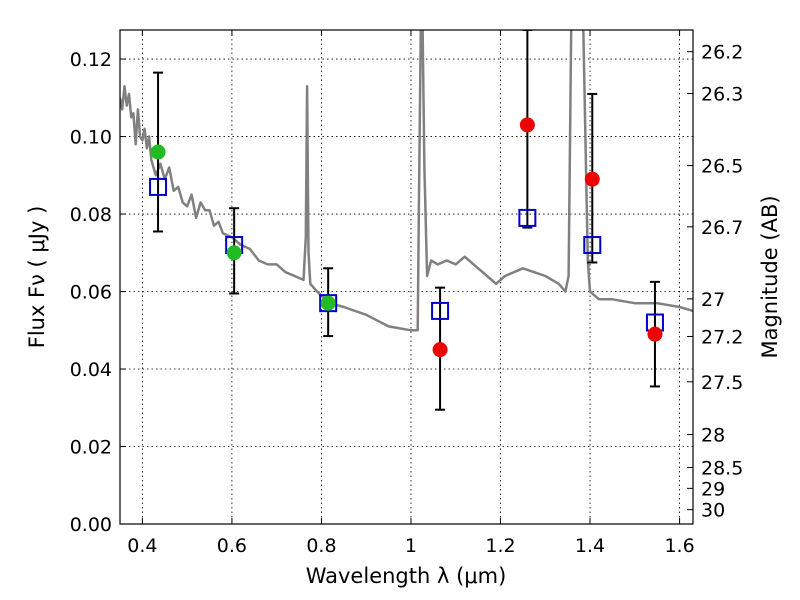  I want to click on y-axis-label: Flux Fν ( μJy ), so click(37, 277).